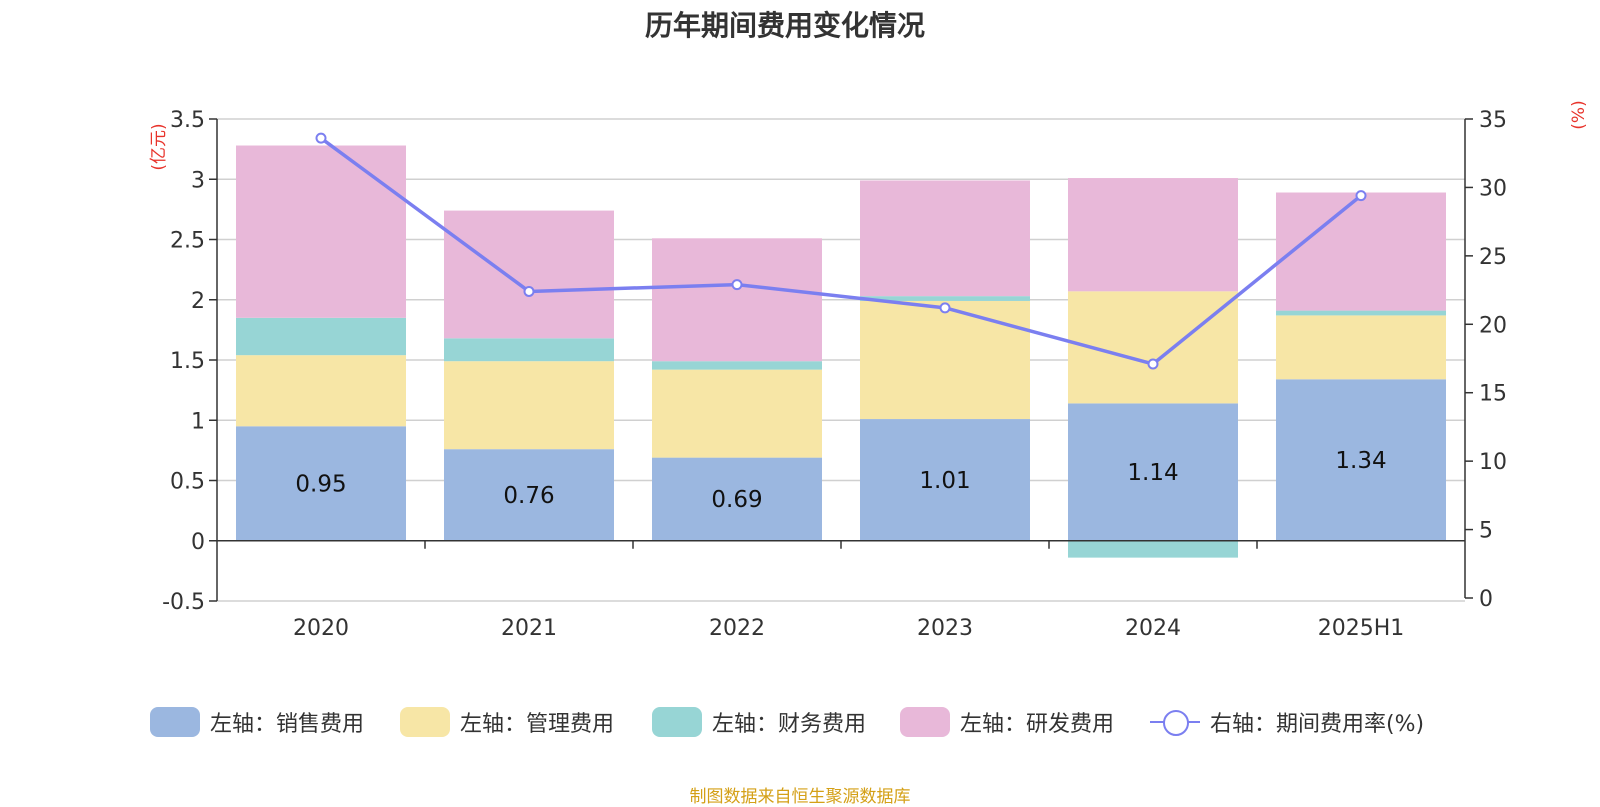 The width and height of the screenshot is (1600, 807). Describe the element at coordinates (1493, 120) in the screenshot. I see `right-axis-tick-label: 35` at that location.